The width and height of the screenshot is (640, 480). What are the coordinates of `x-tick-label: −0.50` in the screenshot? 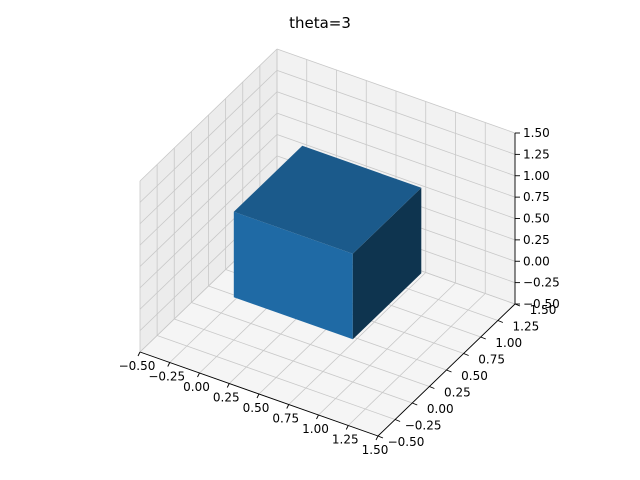 It's located at (137, 366).